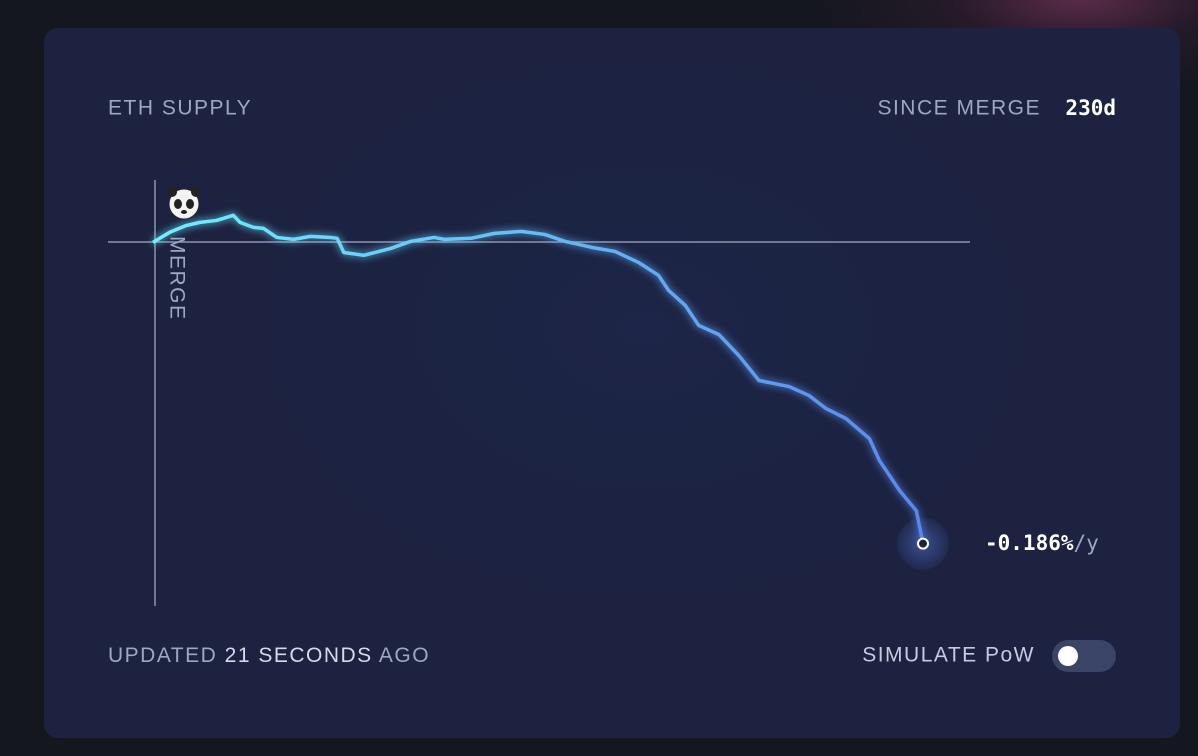  What do you see at coordinates (176, 278) in the screenshot?
I see `merge-annotation: MERGE` at bounding box center [176, 278].